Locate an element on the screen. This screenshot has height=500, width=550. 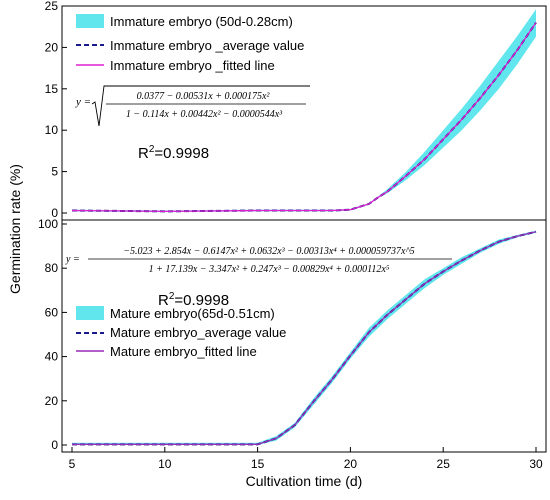
top-r-squared-value: =0.9998 is located at coordinates (181, 153).